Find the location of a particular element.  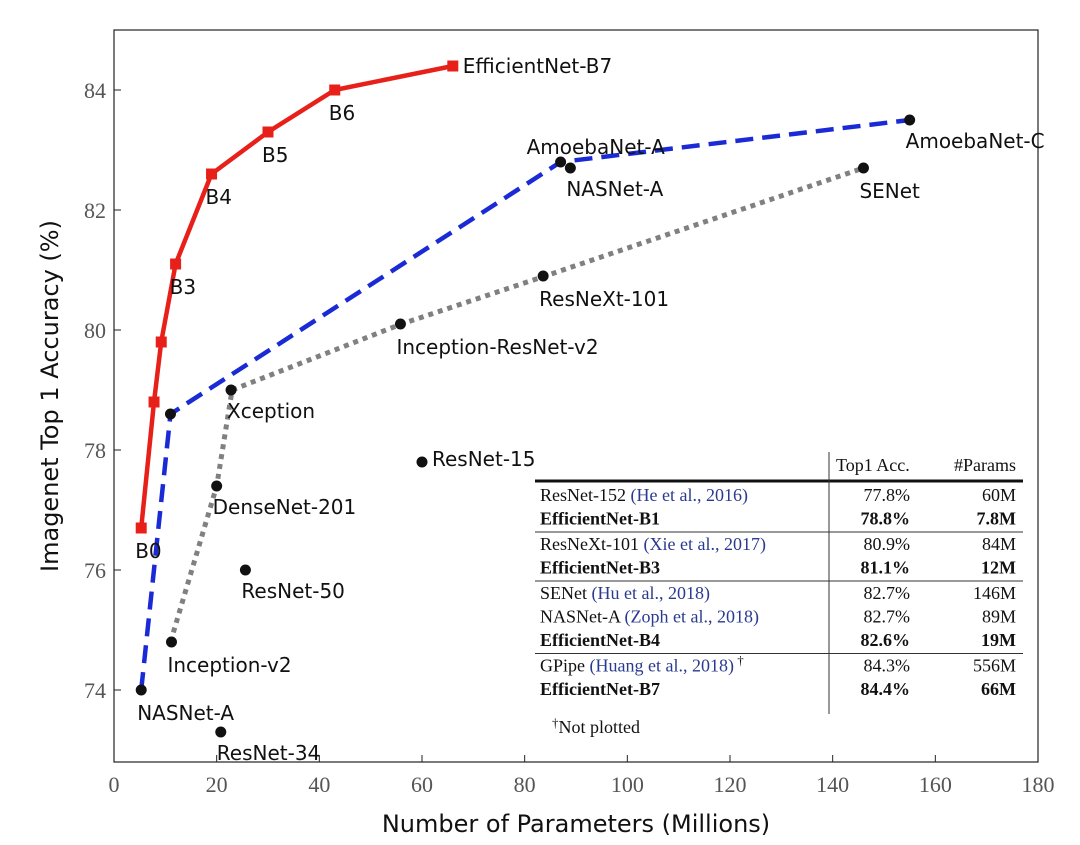

table-model-cell: GPipe (Huang et al., 2018) † is located at coordinates (642, 665).